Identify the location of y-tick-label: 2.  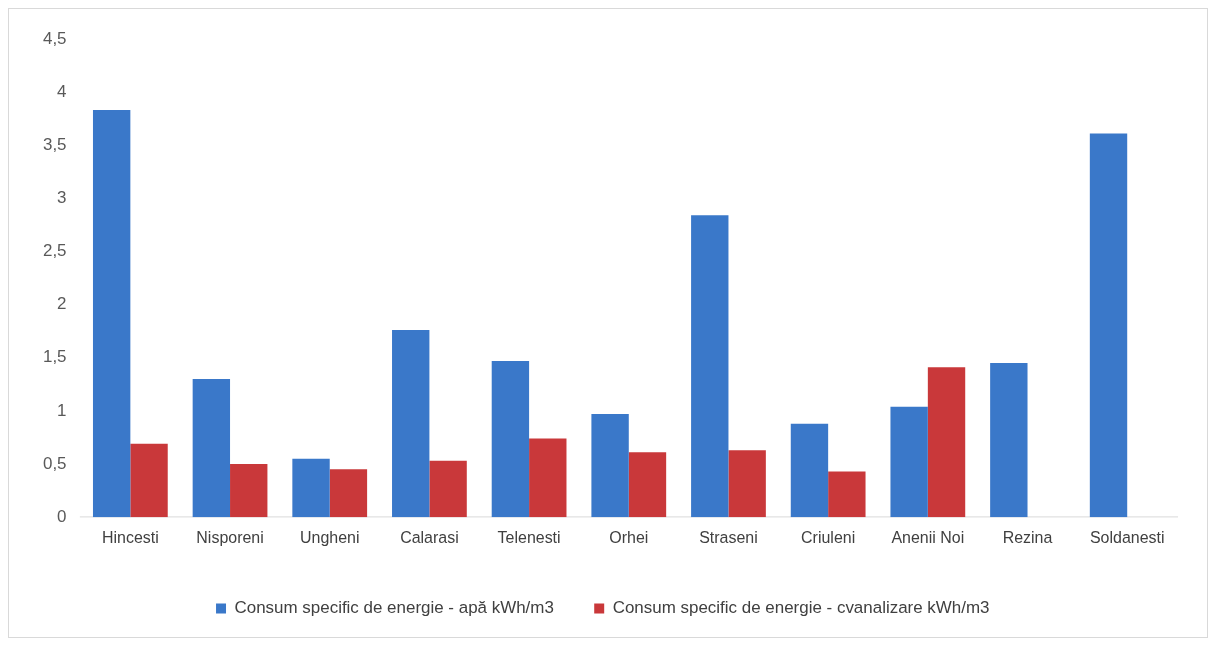
(62, 304).